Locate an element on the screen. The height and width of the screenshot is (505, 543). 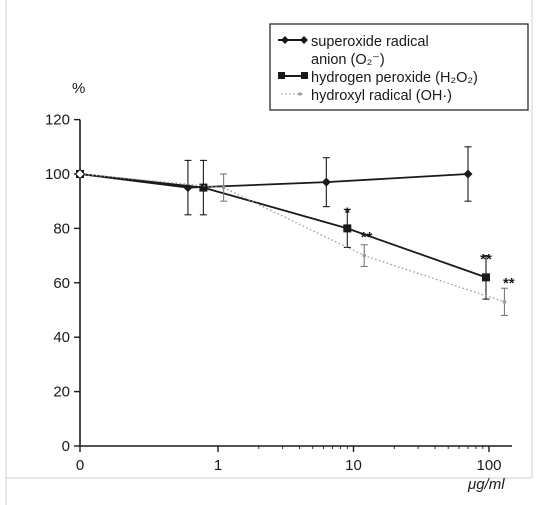
y-tick-label: 80 is located at coordinates (61, 228).